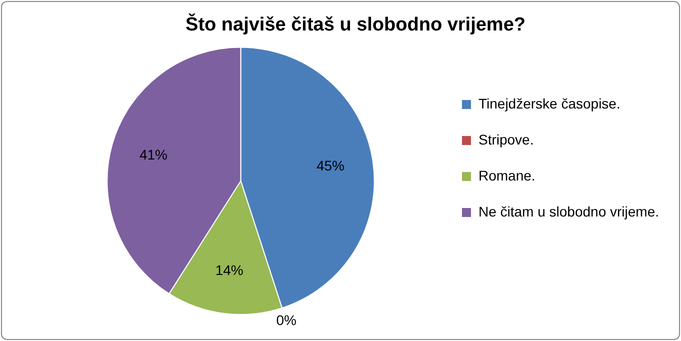 The height and width of the screenshot is (341, 681). I want to click on data-label: 14%, so click(229, 270).